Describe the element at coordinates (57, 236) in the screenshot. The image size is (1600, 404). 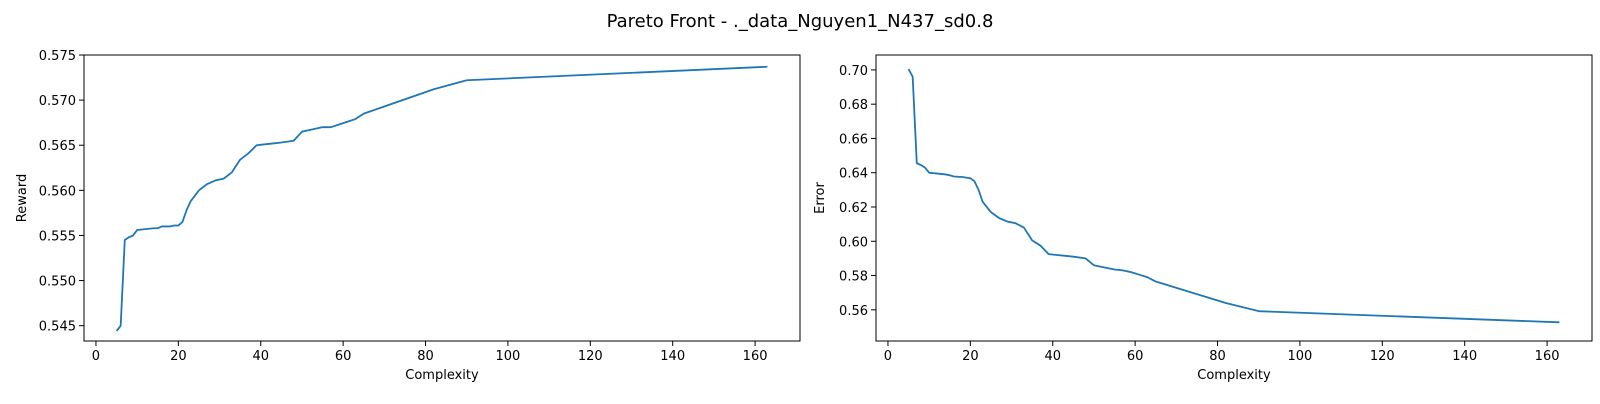
I see `reward-y-tick-label: 0.555` at that location.